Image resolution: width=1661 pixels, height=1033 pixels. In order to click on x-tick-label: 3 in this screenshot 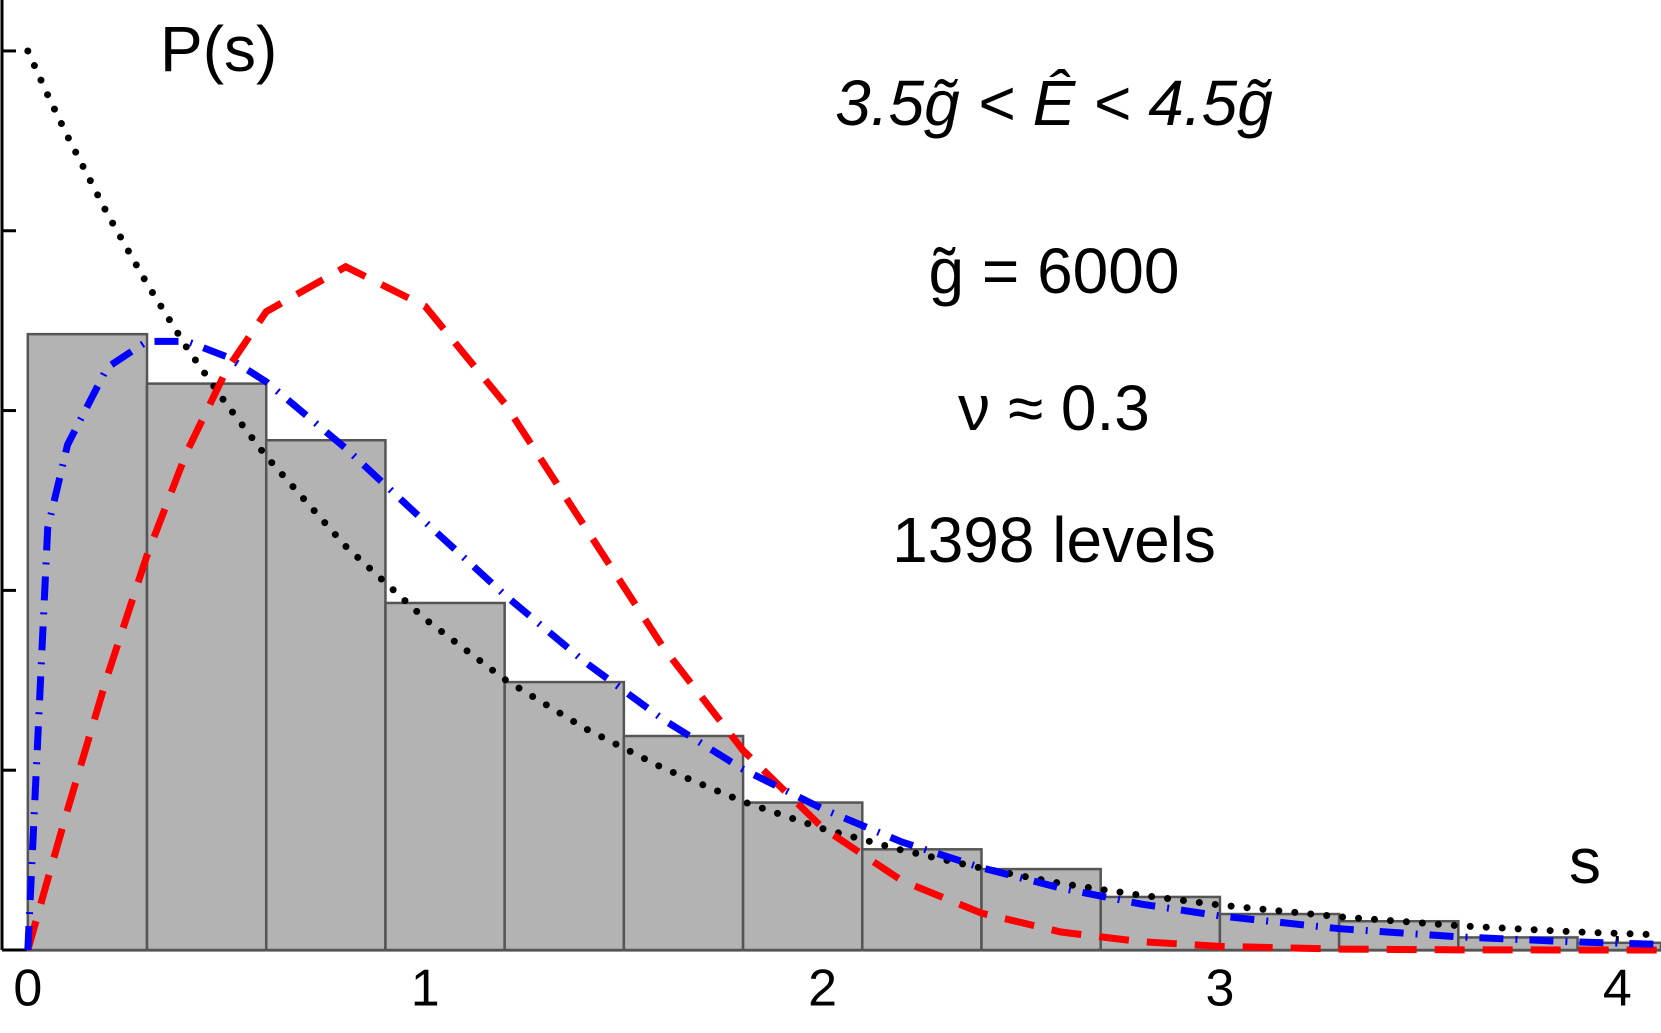, I will do `click(1219, 989)`.